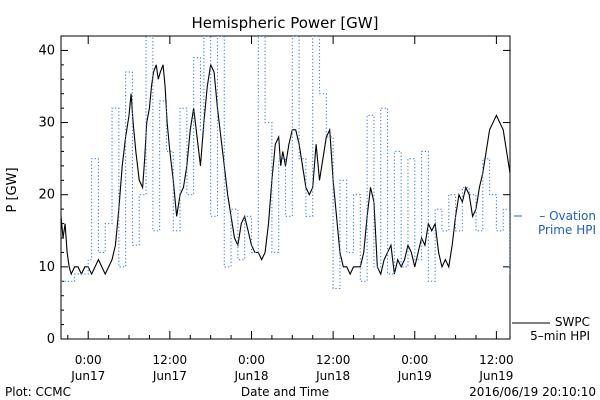 This screenshot has width=600, height=400. What do you see at coordinates (572, 322) in the screenshot?
I see `legend-swpc-line1: SWPC` at bounding box center [572, 322].